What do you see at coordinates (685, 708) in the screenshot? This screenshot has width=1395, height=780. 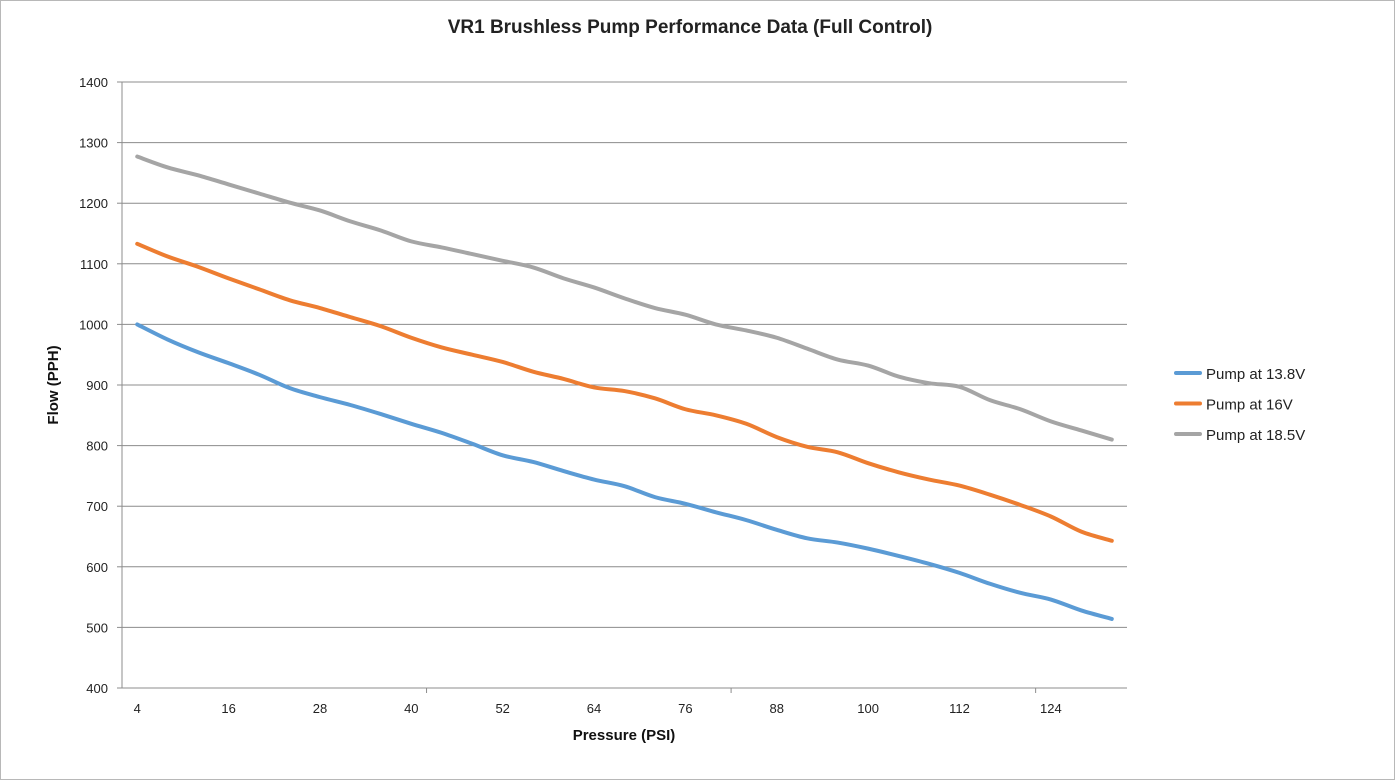 I see `x-tick-label: 76` at bounding box center [685, 708].